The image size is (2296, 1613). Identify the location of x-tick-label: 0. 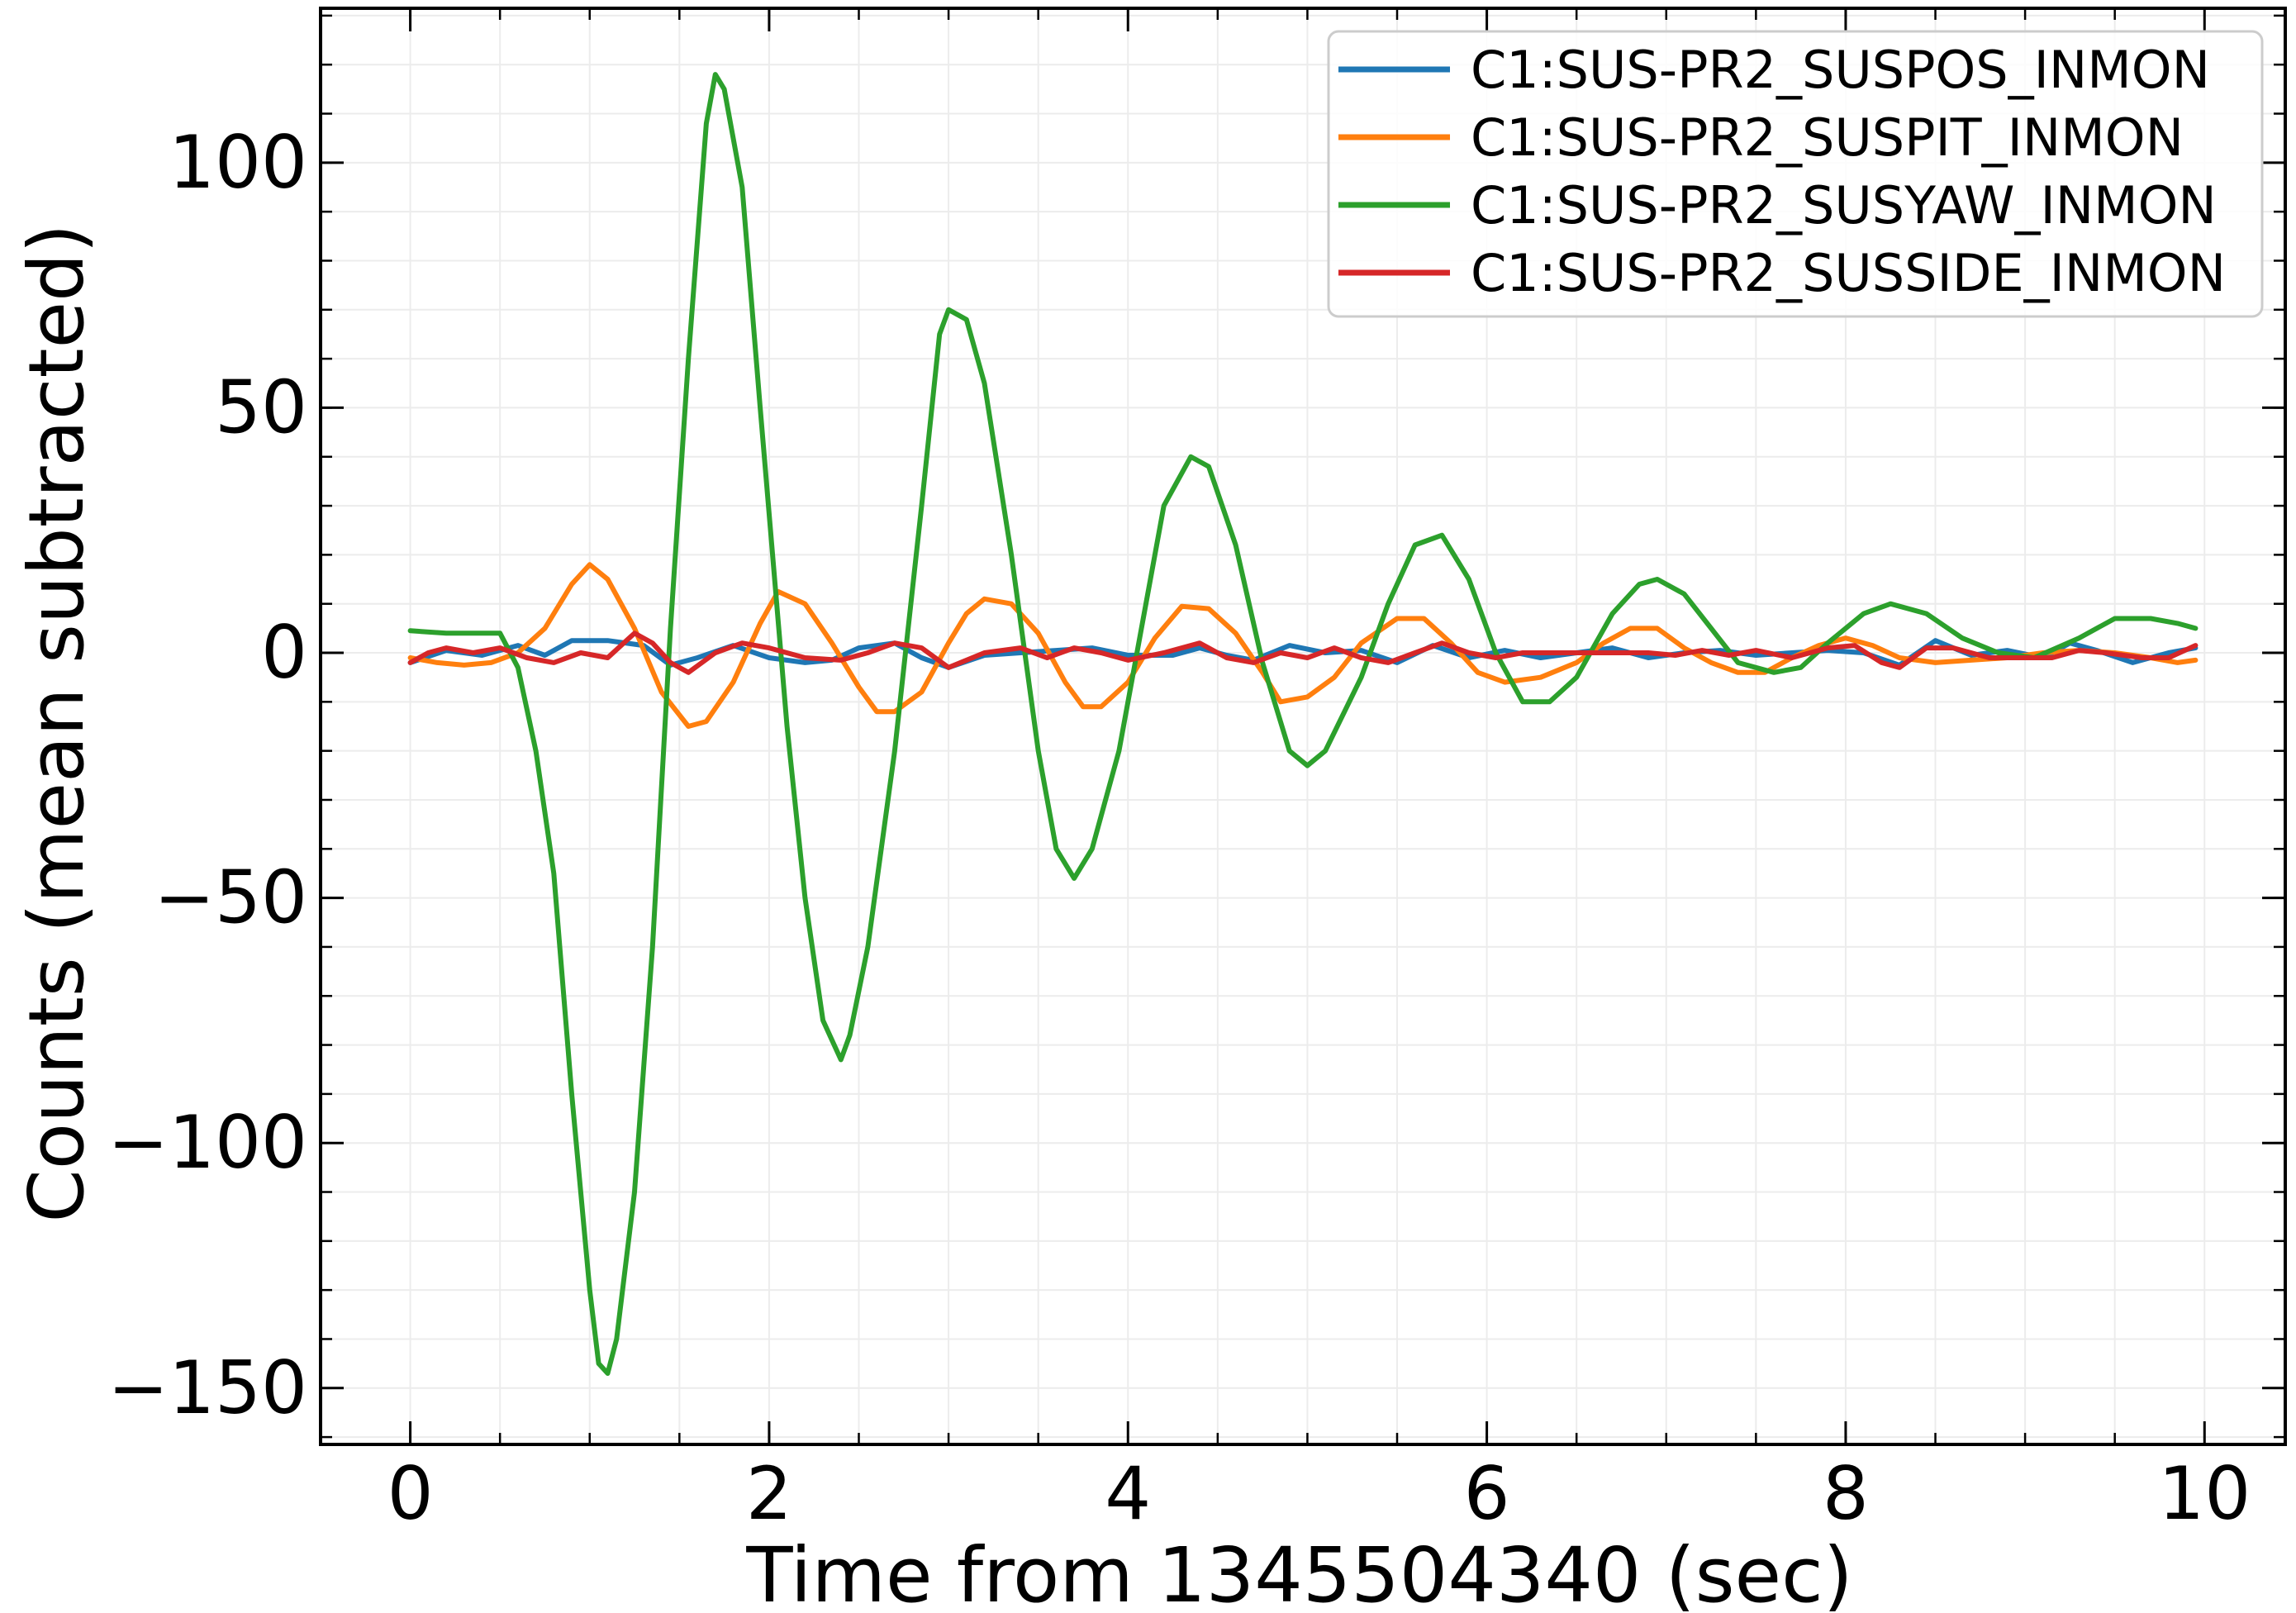
(410, 1493).